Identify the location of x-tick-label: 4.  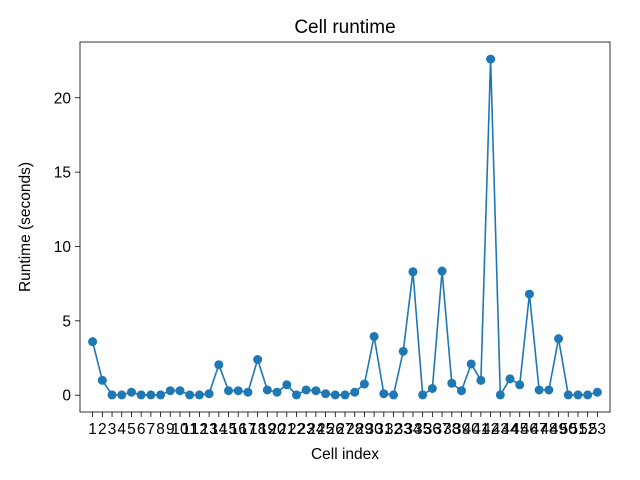
(121, 429).